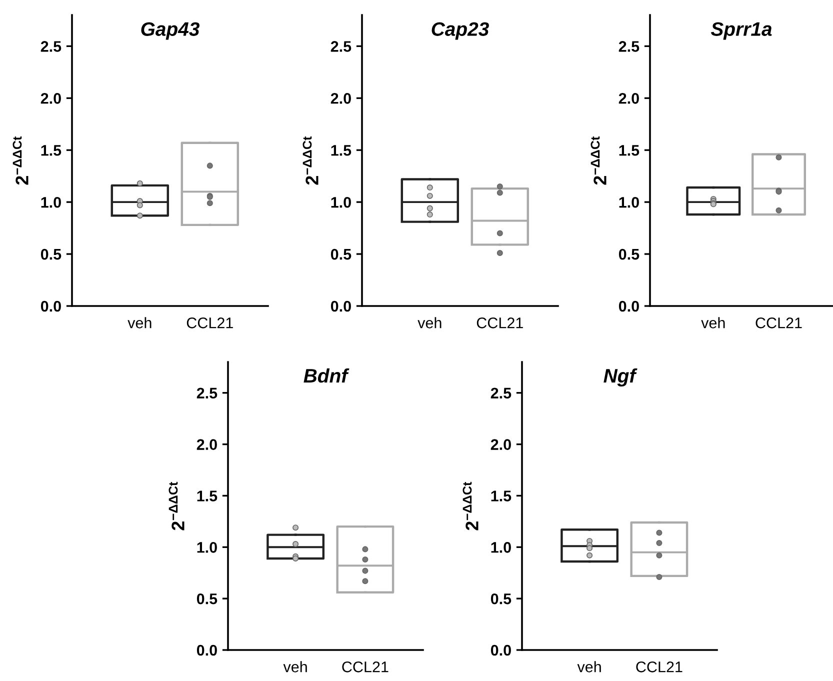 Image resolution: width=833 pixels, height=681 pixels. Describe the element at coordinates (741, 31) in the screenshot. I see `chart-title: Sprr1a` at that location.